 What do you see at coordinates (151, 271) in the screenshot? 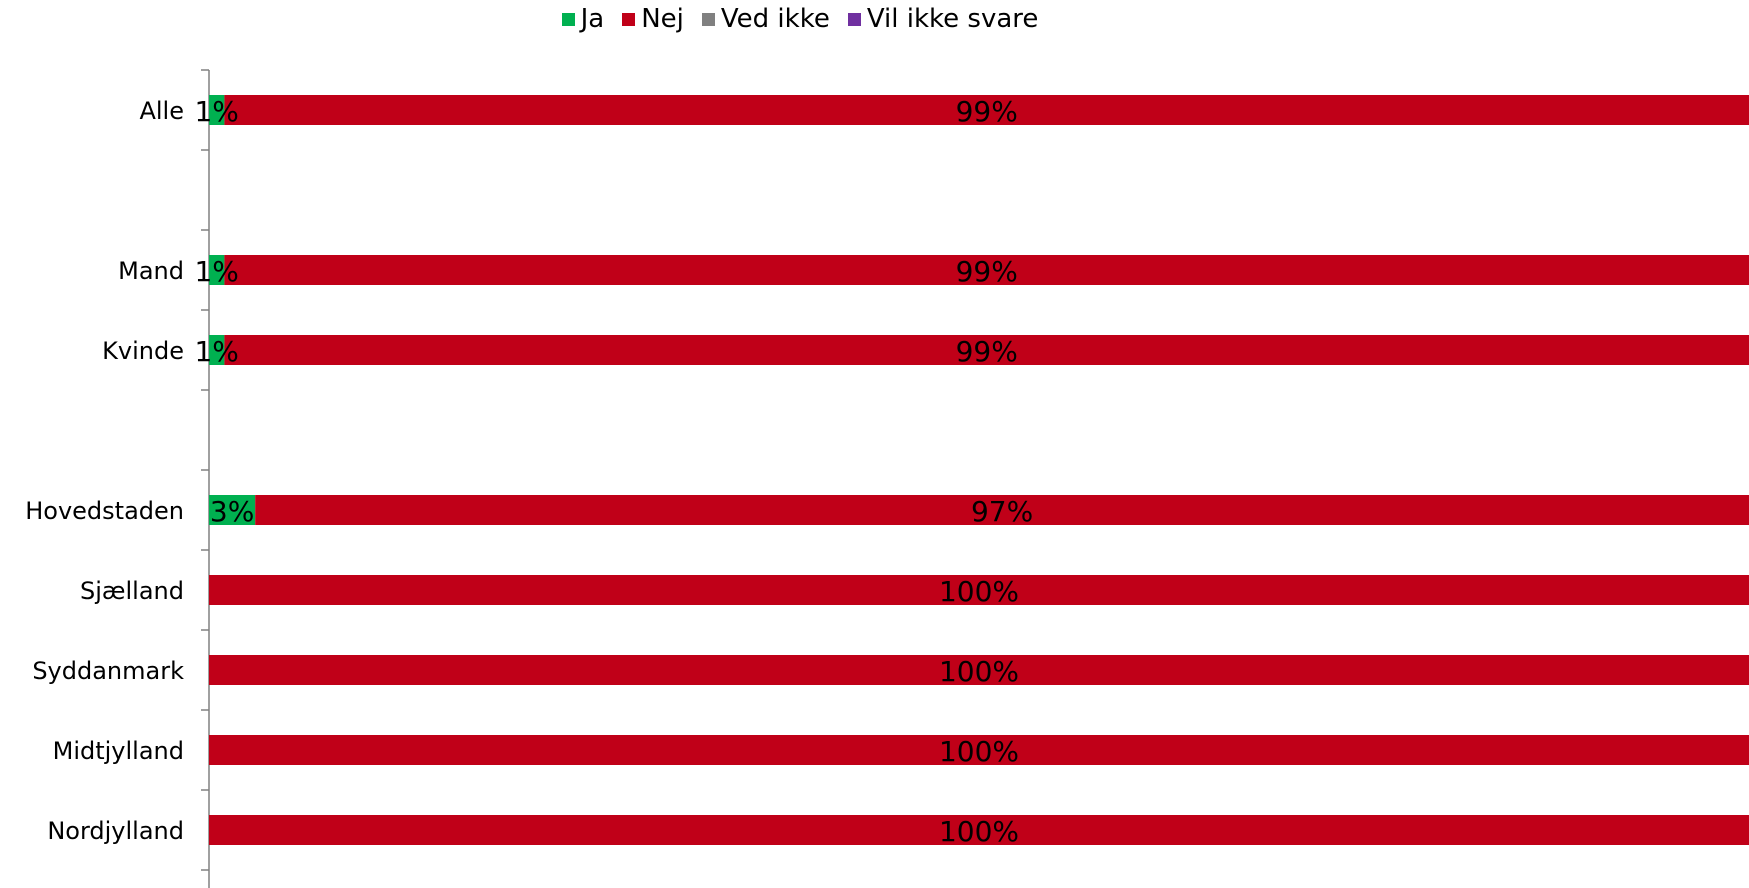
I see `category-label: Mand` at bounding box center [151, 271].